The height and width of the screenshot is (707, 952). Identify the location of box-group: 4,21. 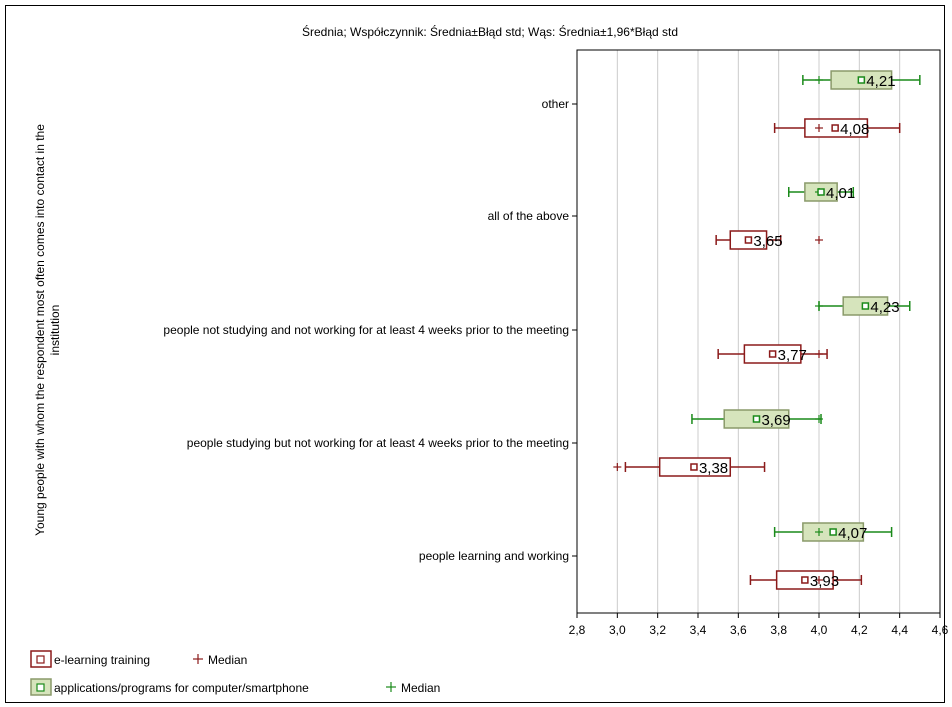
(861, 80).